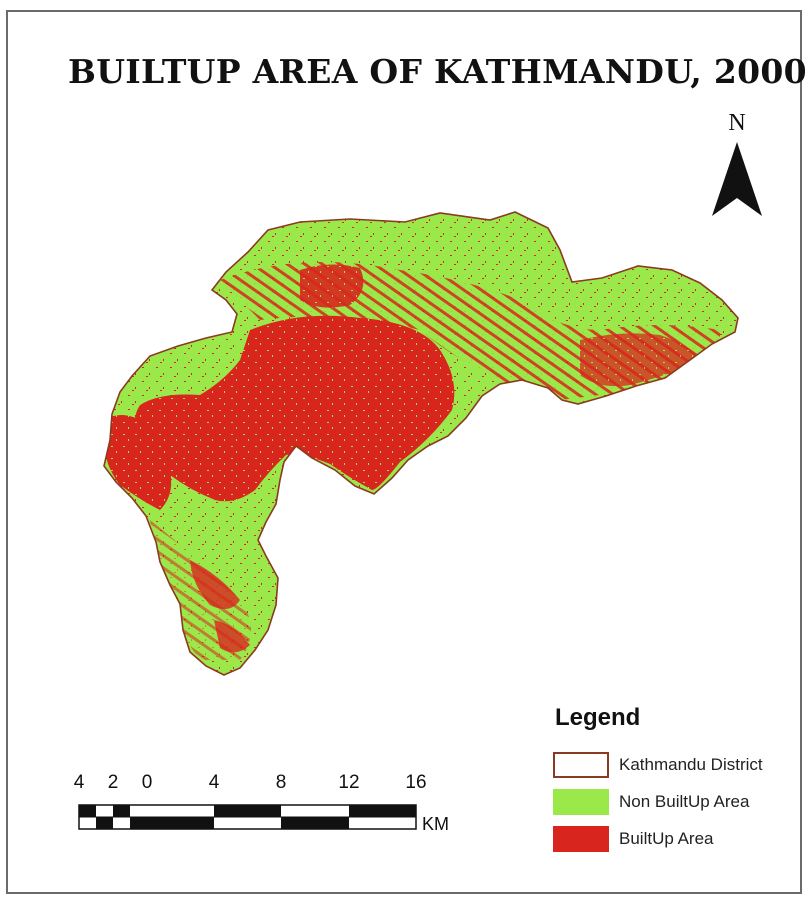 The width and height of the screenshot is (810, 904). I want to click on legend-label: Non BuiltUp Area, so click(684, 801).